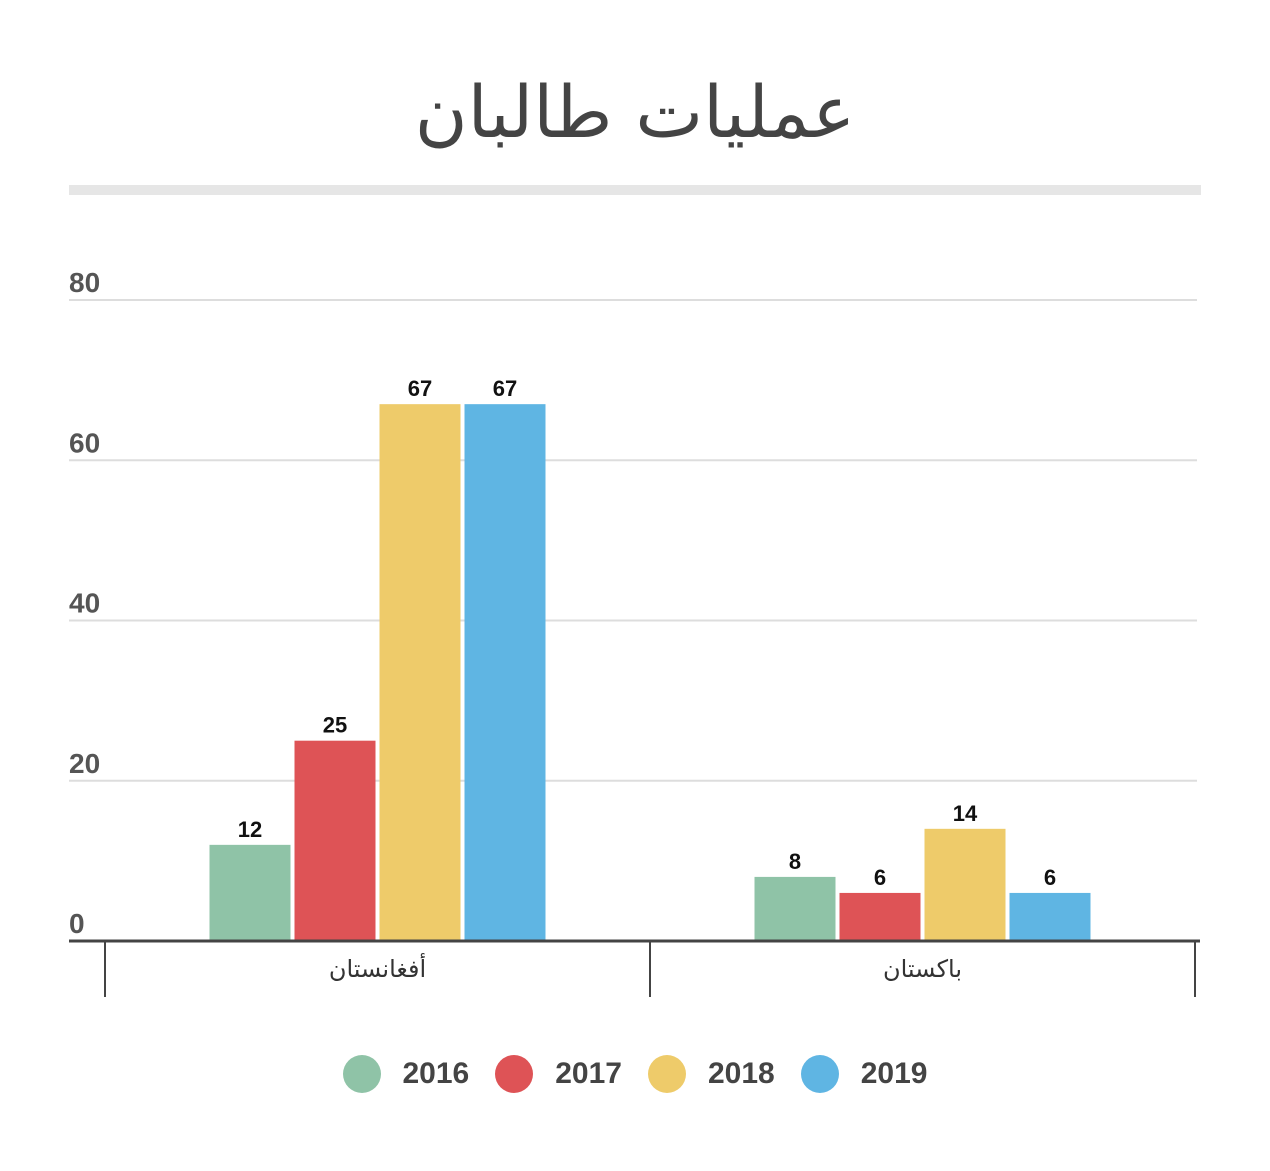 This screenshot has width=1270, height=1171. I want to click on y-tick-label: 0, so click(77, 923).